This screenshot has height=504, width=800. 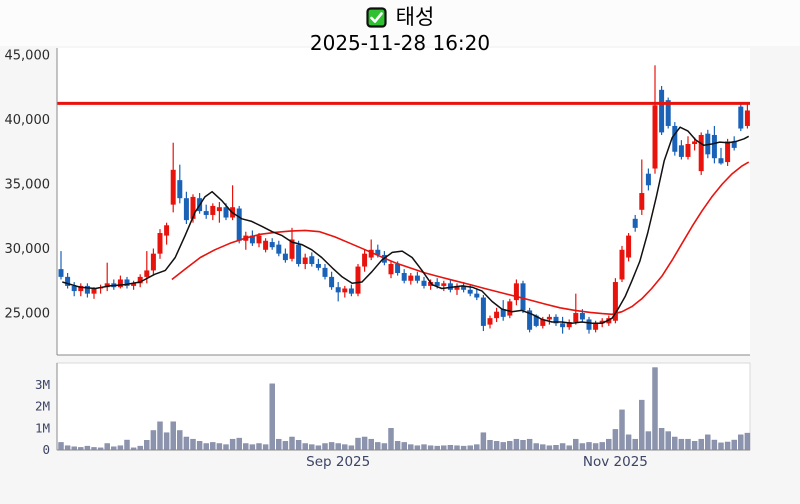 I want to click on price-axis-label: 25,000, so click(x=28, y=314).